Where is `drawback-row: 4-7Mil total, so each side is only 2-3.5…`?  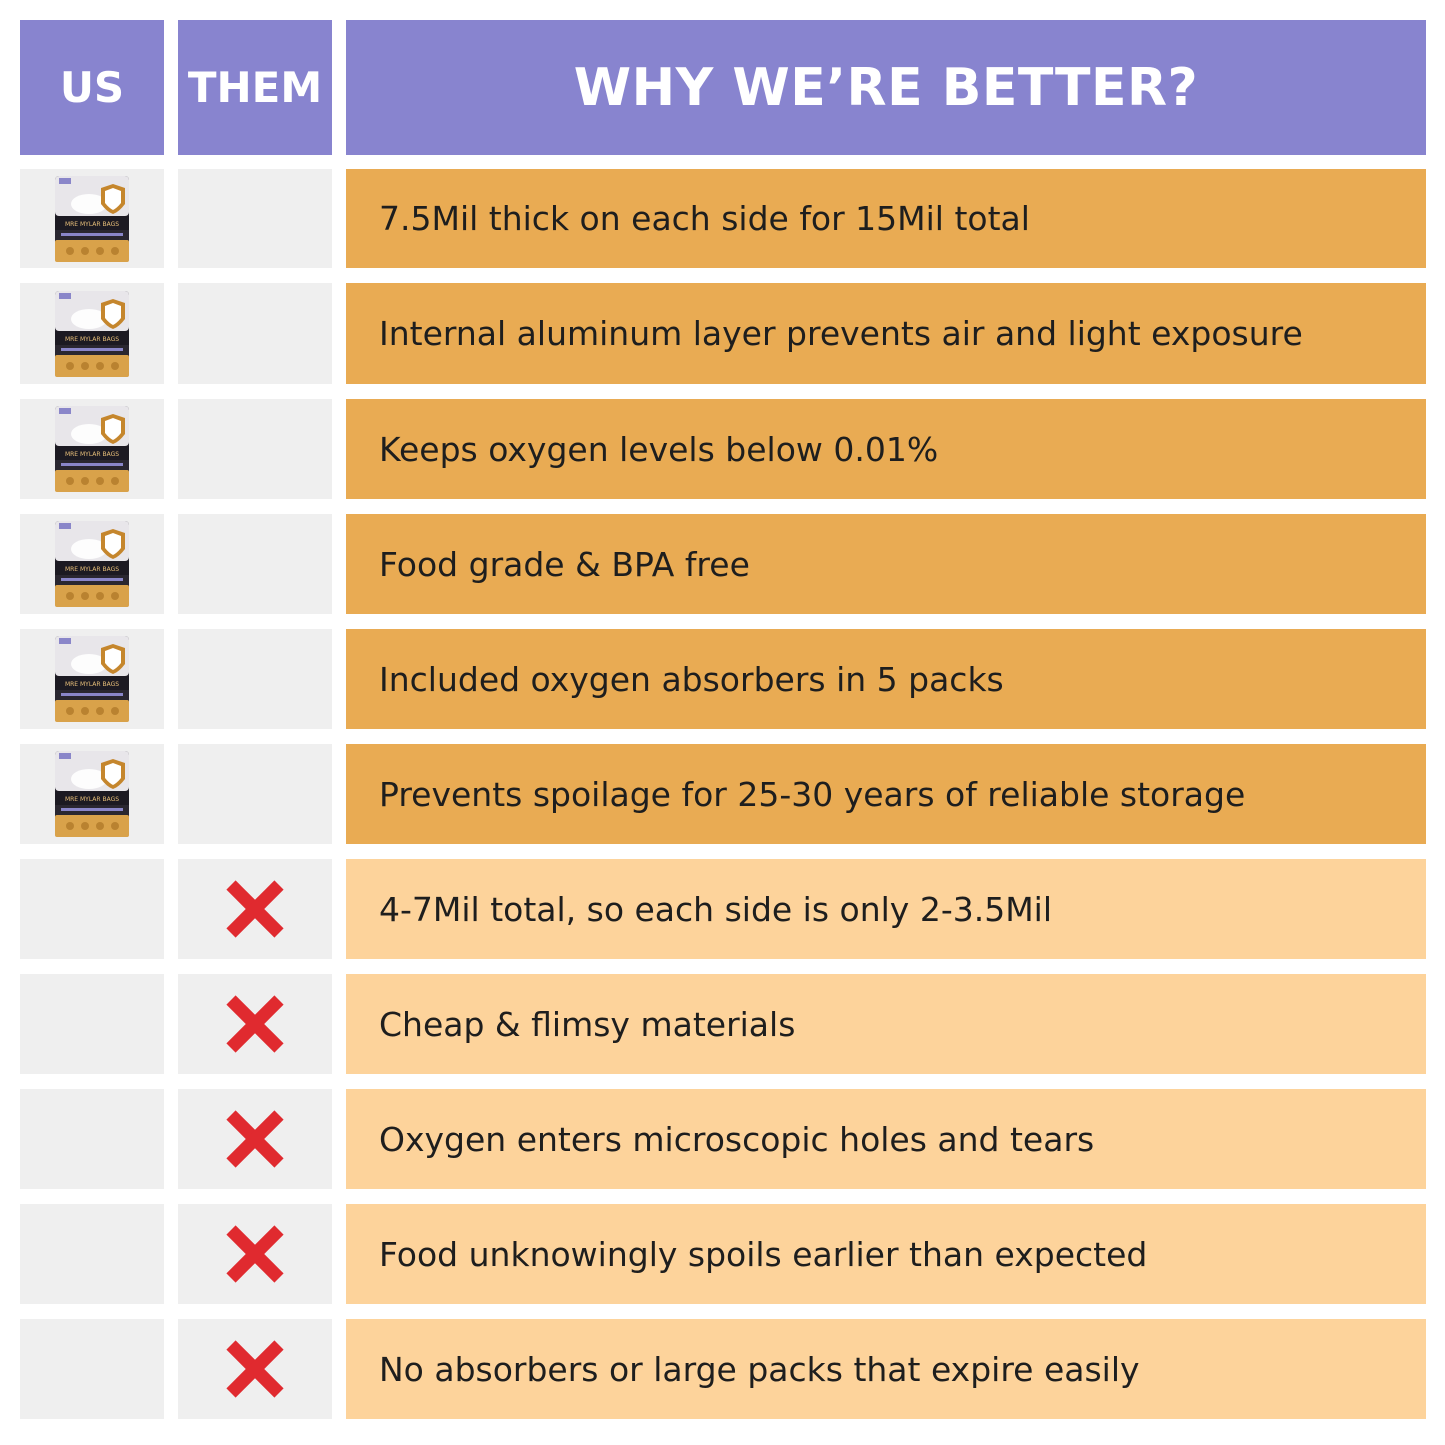 drawback-row: 4-7Mil total, so each side is only 2-3.5… is located at coordinates (886, 909).